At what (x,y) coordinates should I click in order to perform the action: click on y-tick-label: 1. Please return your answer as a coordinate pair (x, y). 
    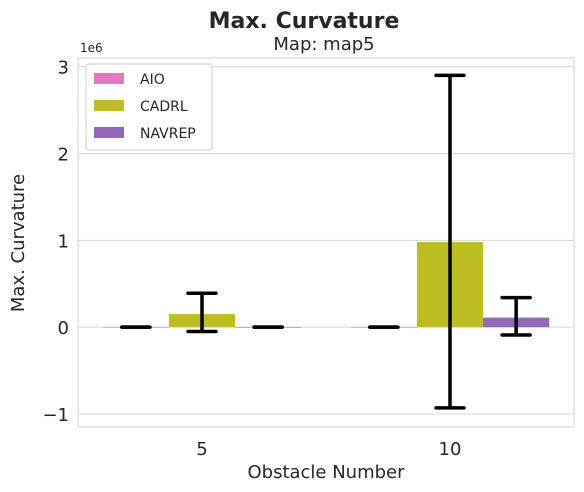
    Looking at the image, I should click on (63, 241).